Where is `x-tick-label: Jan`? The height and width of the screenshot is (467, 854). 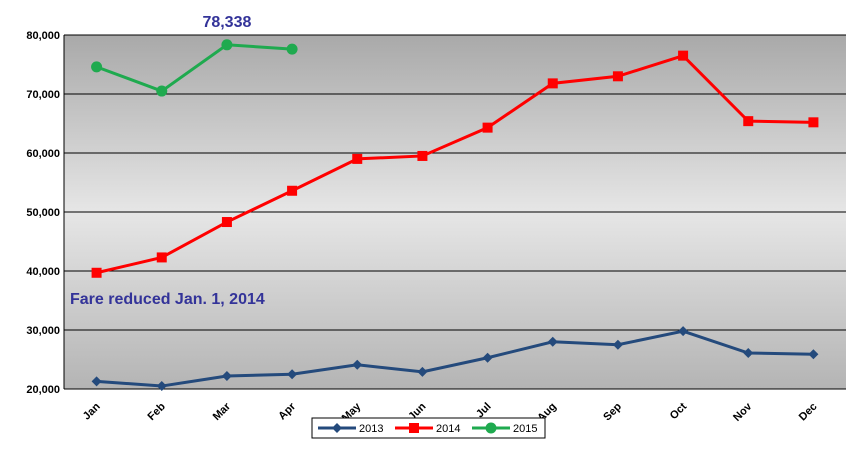 x-tick-label: Jan is located at coordinates (92, 411).